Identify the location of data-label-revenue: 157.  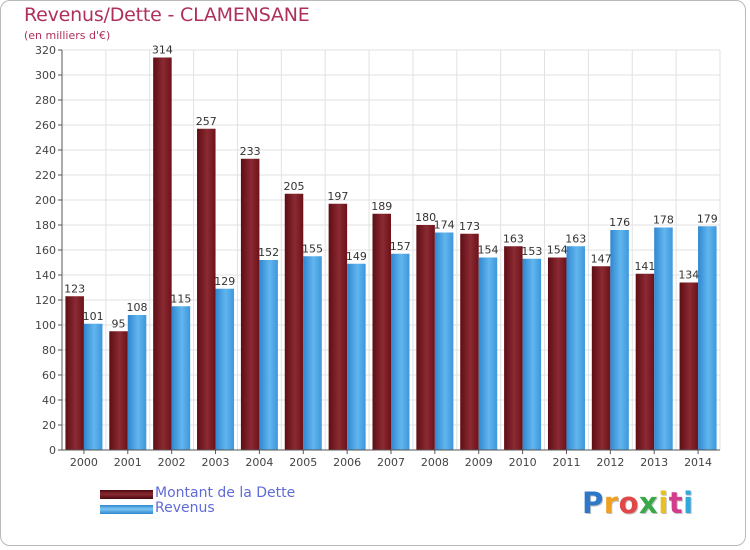
(400, 246).